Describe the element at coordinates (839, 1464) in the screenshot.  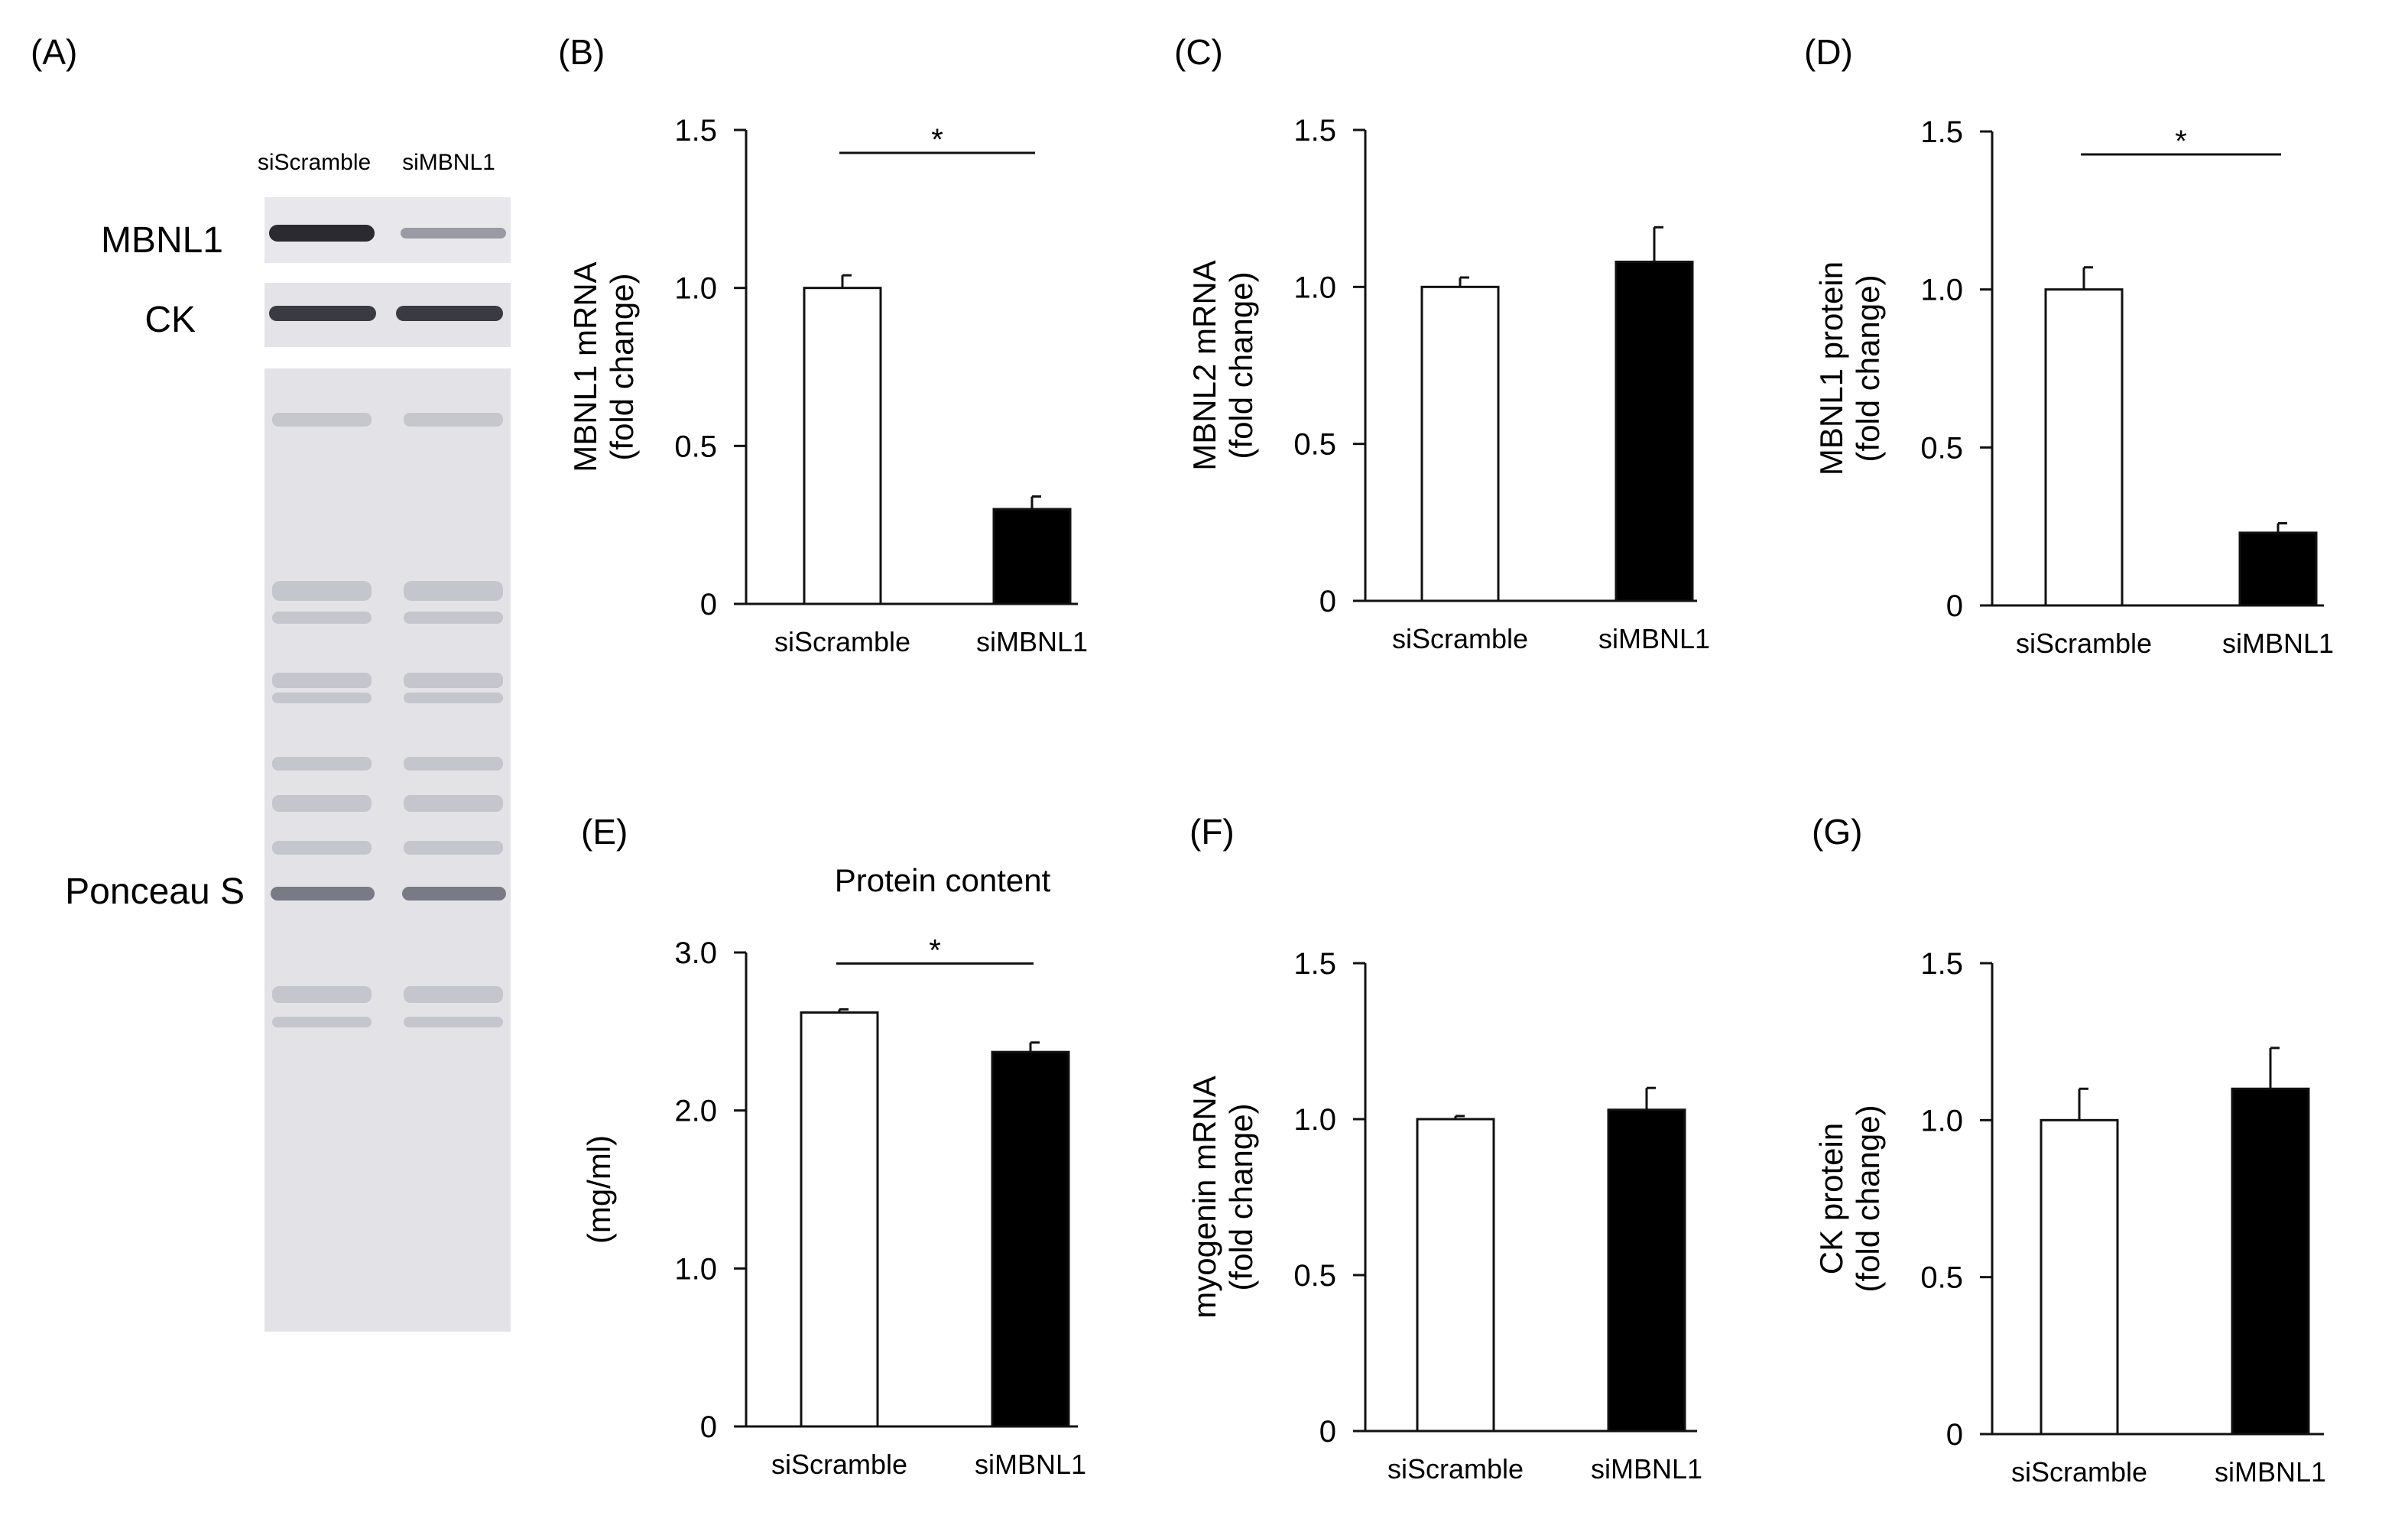
I see `category-label-e-0: siScramble` at that location.